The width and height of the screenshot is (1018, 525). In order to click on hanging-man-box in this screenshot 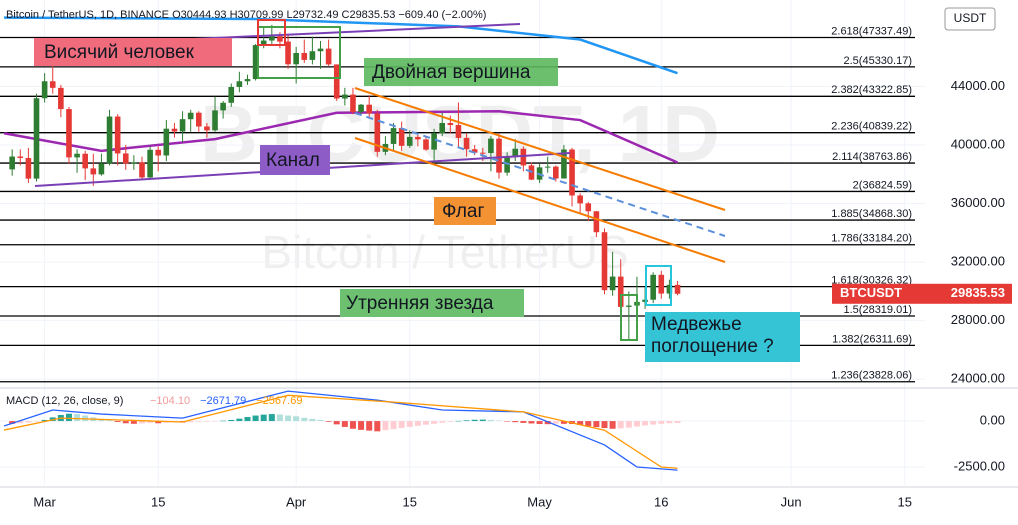, I will do `click(271, 32)`.